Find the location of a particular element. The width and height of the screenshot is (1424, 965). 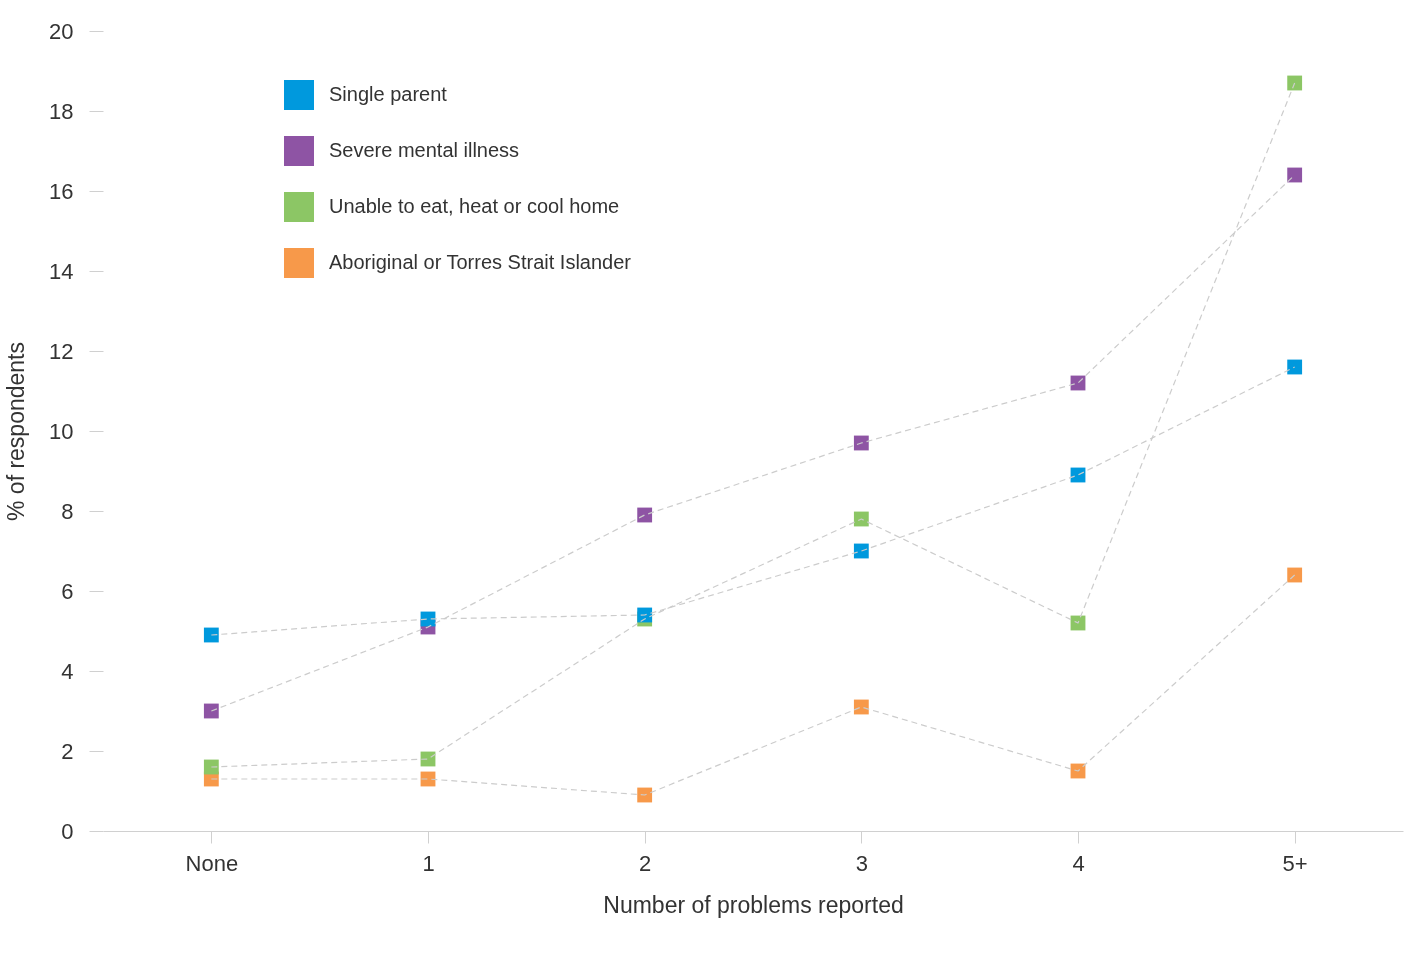

y-tick-label: 4 is located at coordinates (67, 671).